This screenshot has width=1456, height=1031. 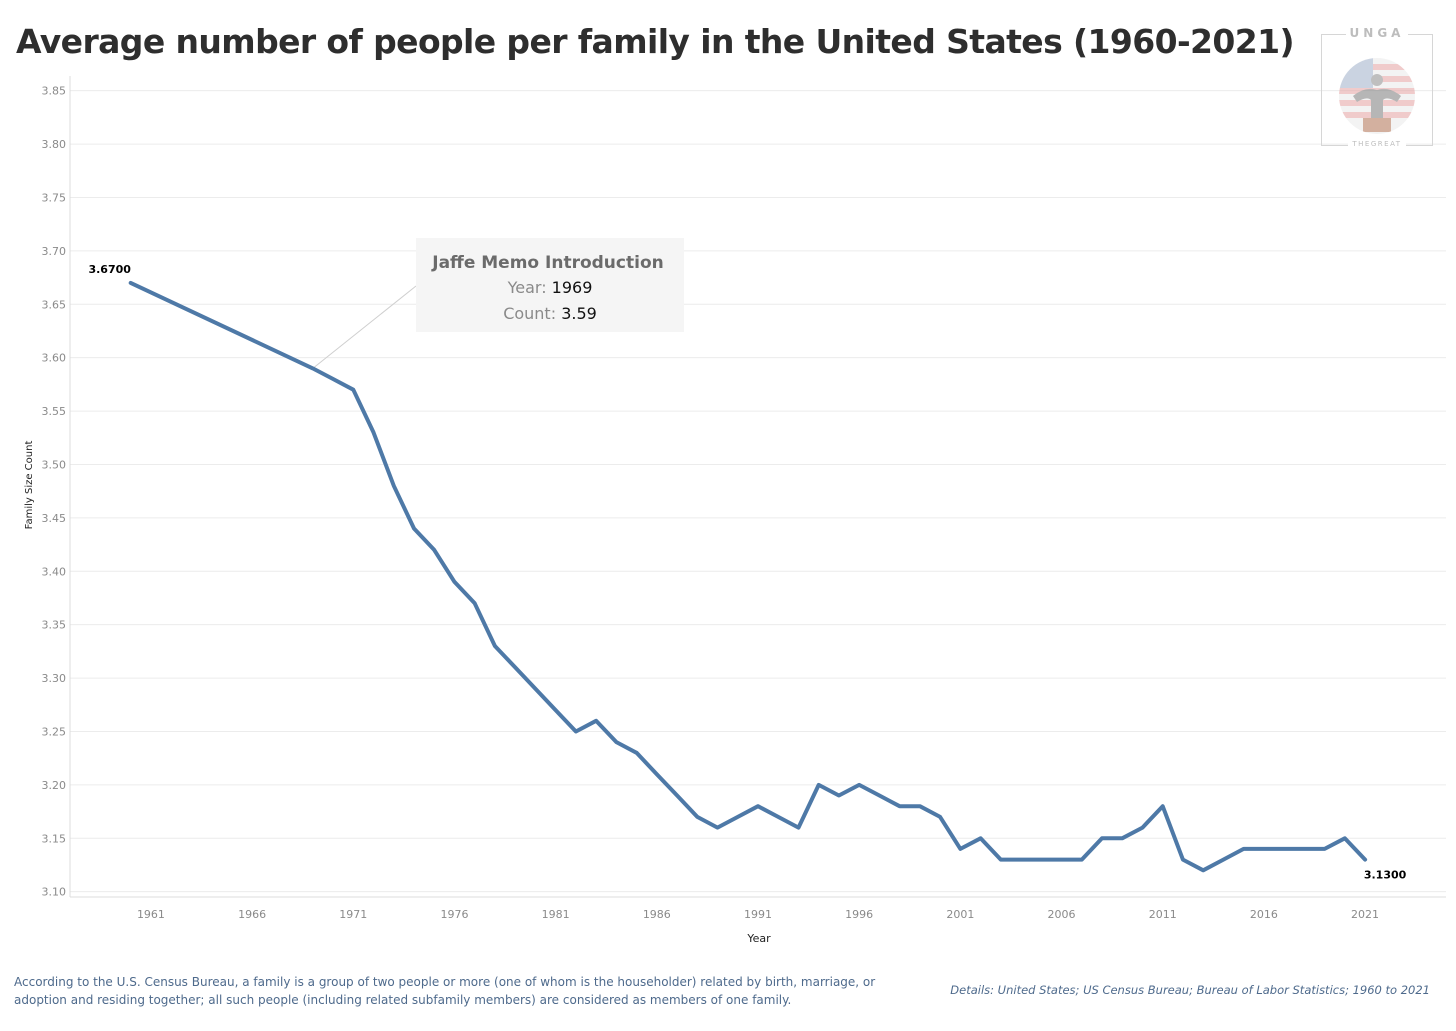 I want to click on x-tick-label: 1971, so click(x=353, y=914).